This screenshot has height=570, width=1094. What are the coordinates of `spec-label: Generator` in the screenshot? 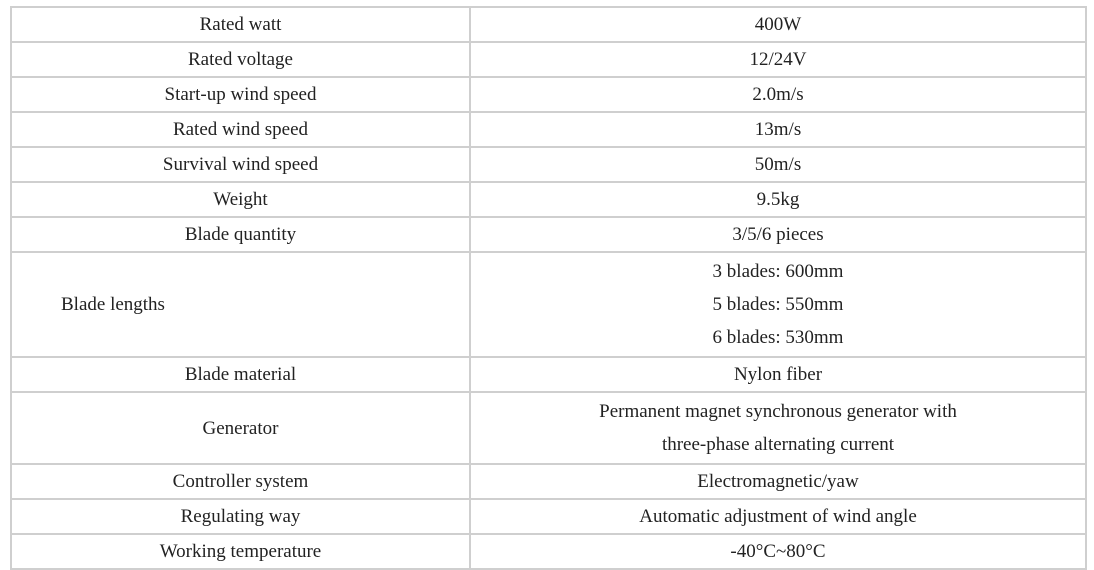 It's located at (240, 428).